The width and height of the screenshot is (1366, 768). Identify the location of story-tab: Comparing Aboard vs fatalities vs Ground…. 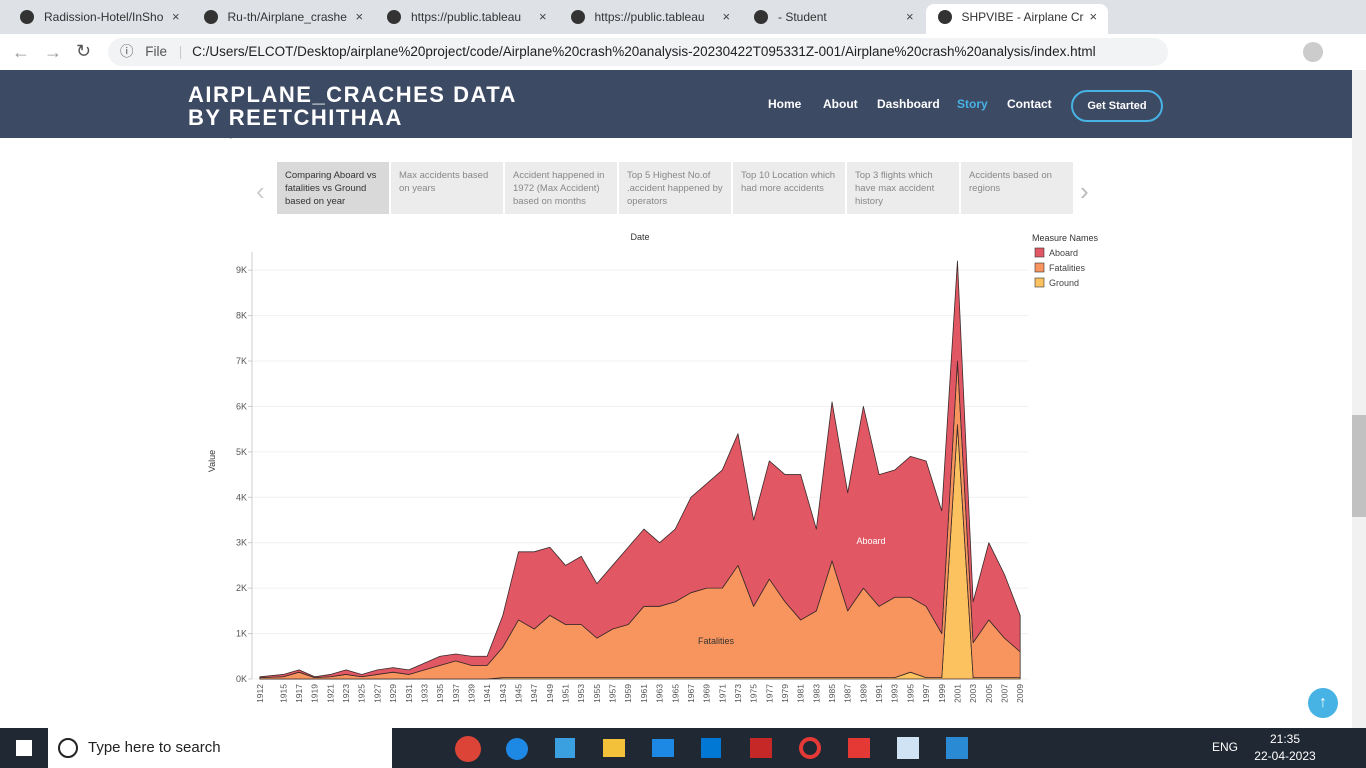
(333, 188).